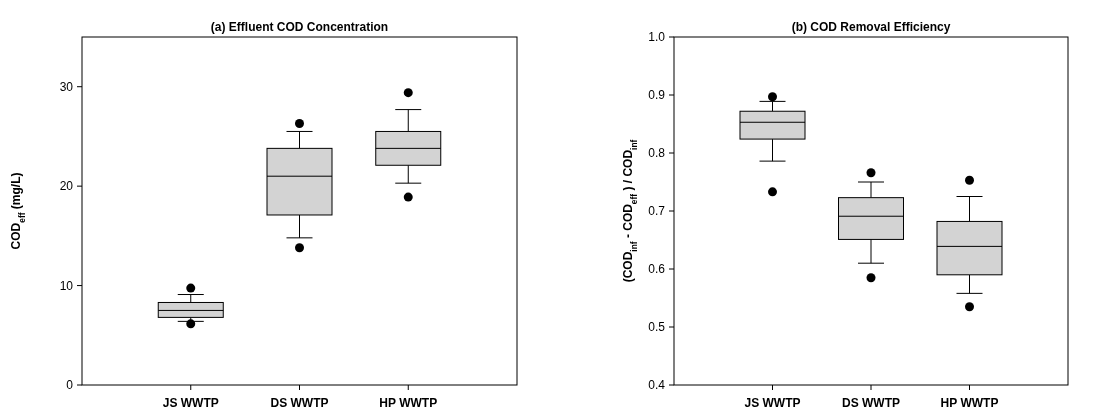 The width and height of the screenshot is (1095, 416). I want to click on y-tick-label: 0.6, so click(657, 269).